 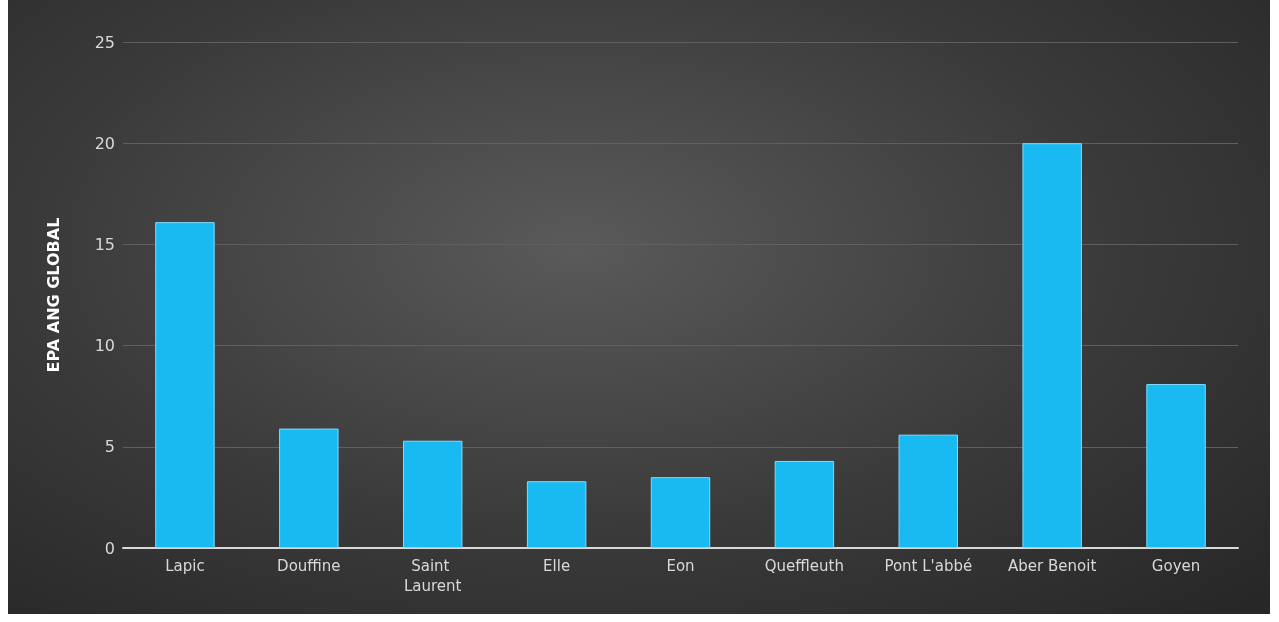 What do you see at coordinates (104, 143) in the screenshot?
I see `y-tick-label: 20` at bounding box center [104, 143].